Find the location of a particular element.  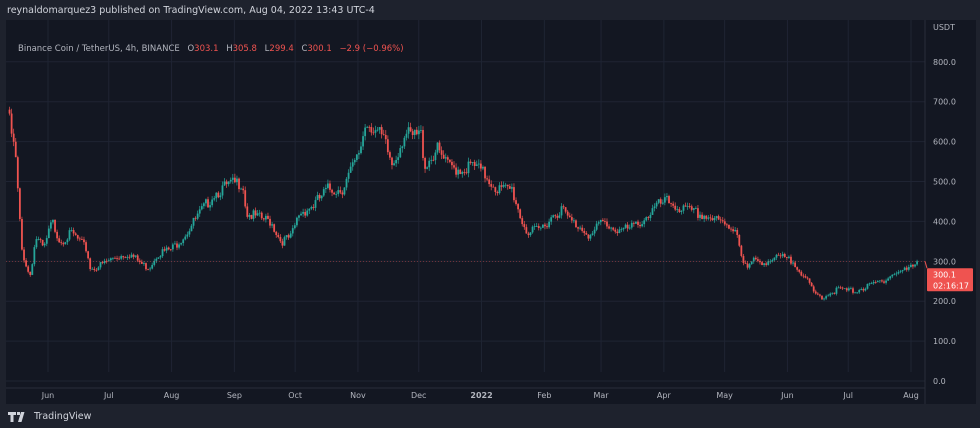

y-unit-label: USDT is located at coordinates (944, 27).